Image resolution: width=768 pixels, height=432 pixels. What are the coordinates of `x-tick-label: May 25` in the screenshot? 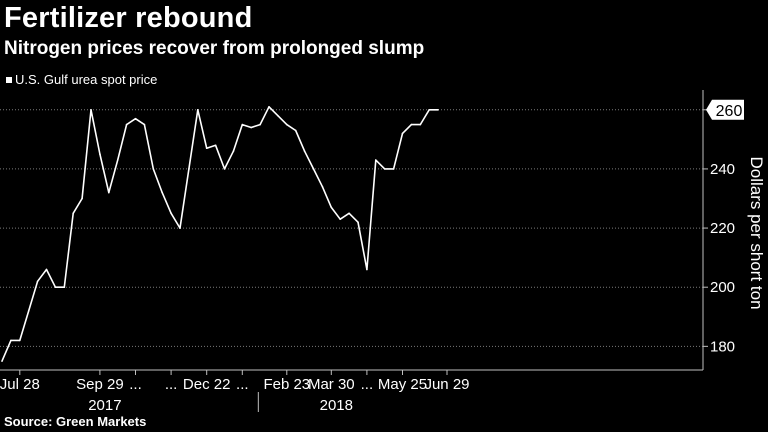 It's located at (402, 384).